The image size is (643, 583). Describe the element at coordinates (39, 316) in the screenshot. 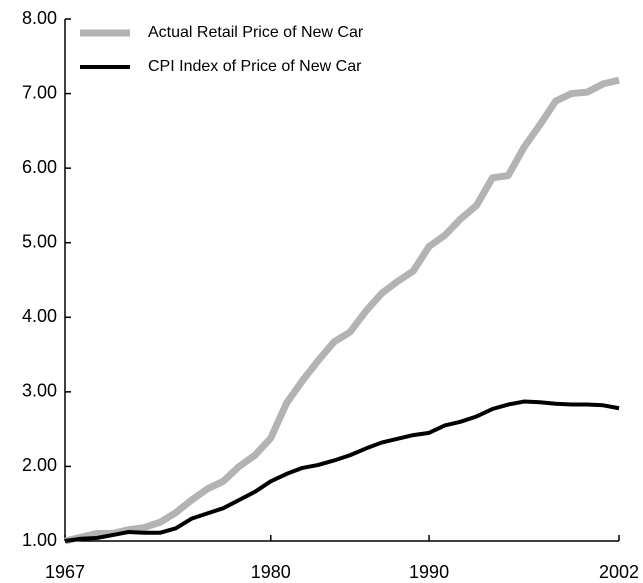

I see `y-tick-label: 4.00` at that location.